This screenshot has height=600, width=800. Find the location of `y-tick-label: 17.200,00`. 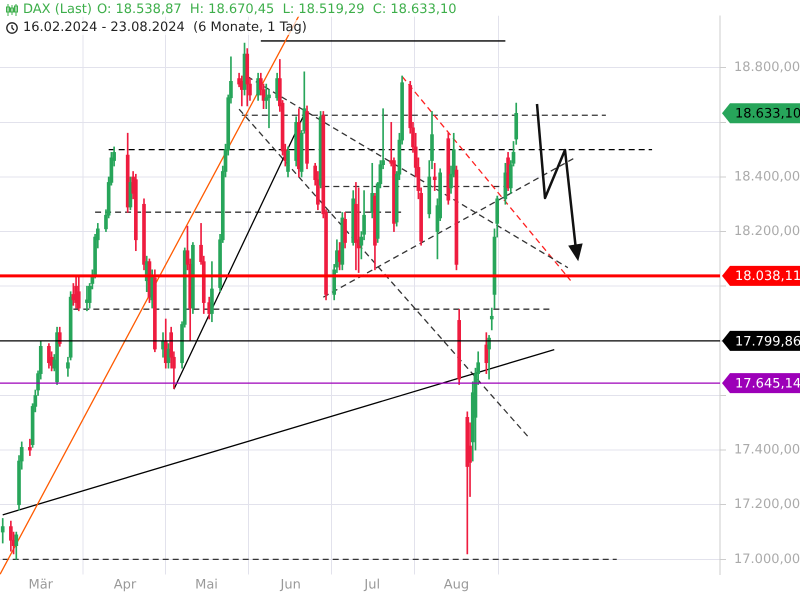

y-tick-label: 17.200,00 is located at coordinates (767, 504).